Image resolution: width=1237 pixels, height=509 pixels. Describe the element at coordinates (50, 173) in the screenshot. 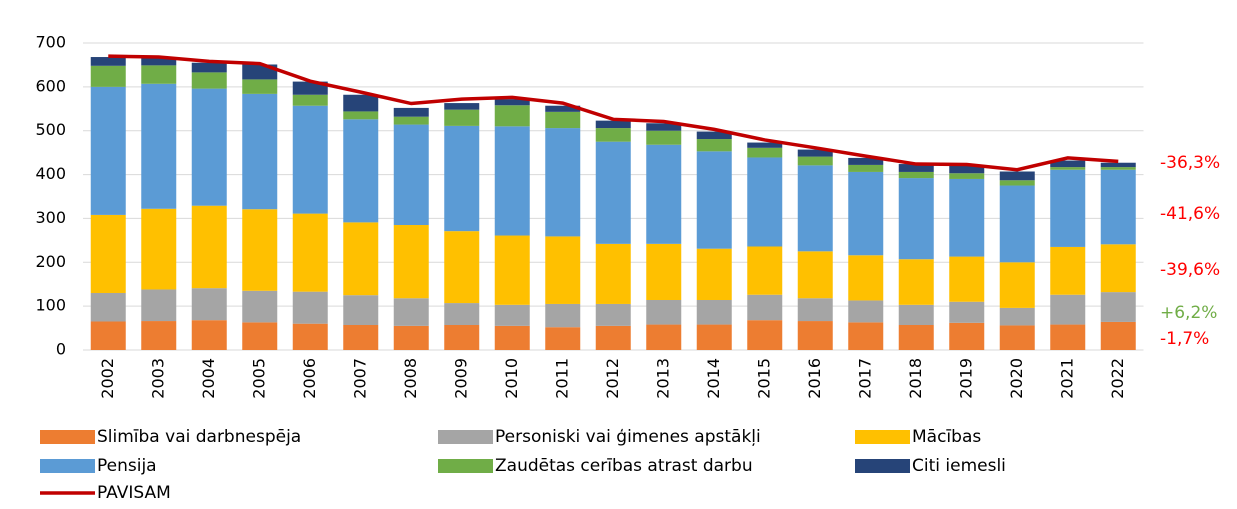

I see `y-tick-label: 400` at that location.